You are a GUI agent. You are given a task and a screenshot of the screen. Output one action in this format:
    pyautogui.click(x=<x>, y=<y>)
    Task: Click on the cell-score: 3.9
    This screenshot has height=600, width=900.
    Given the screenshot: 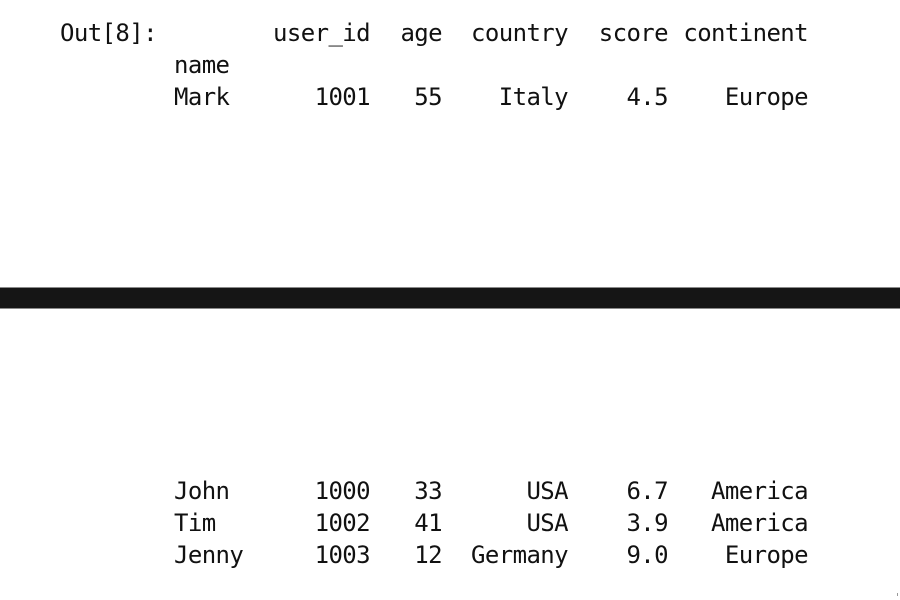 What is the action you would take?
    pyautogui.click(x=647, y=523)
    